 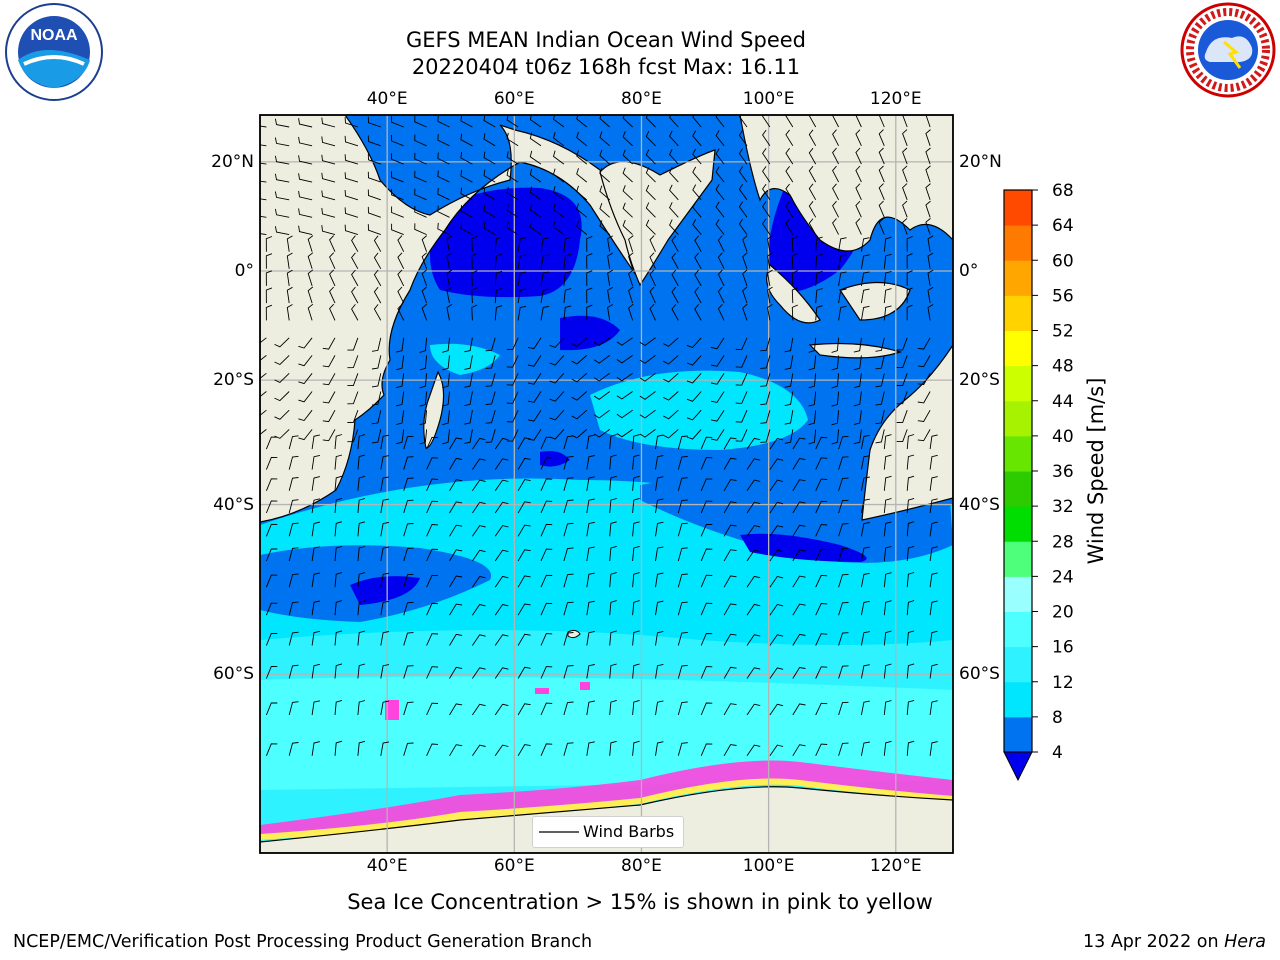 I want to click on colorbar-tick-label: 24, so click(x=1063, y=577).